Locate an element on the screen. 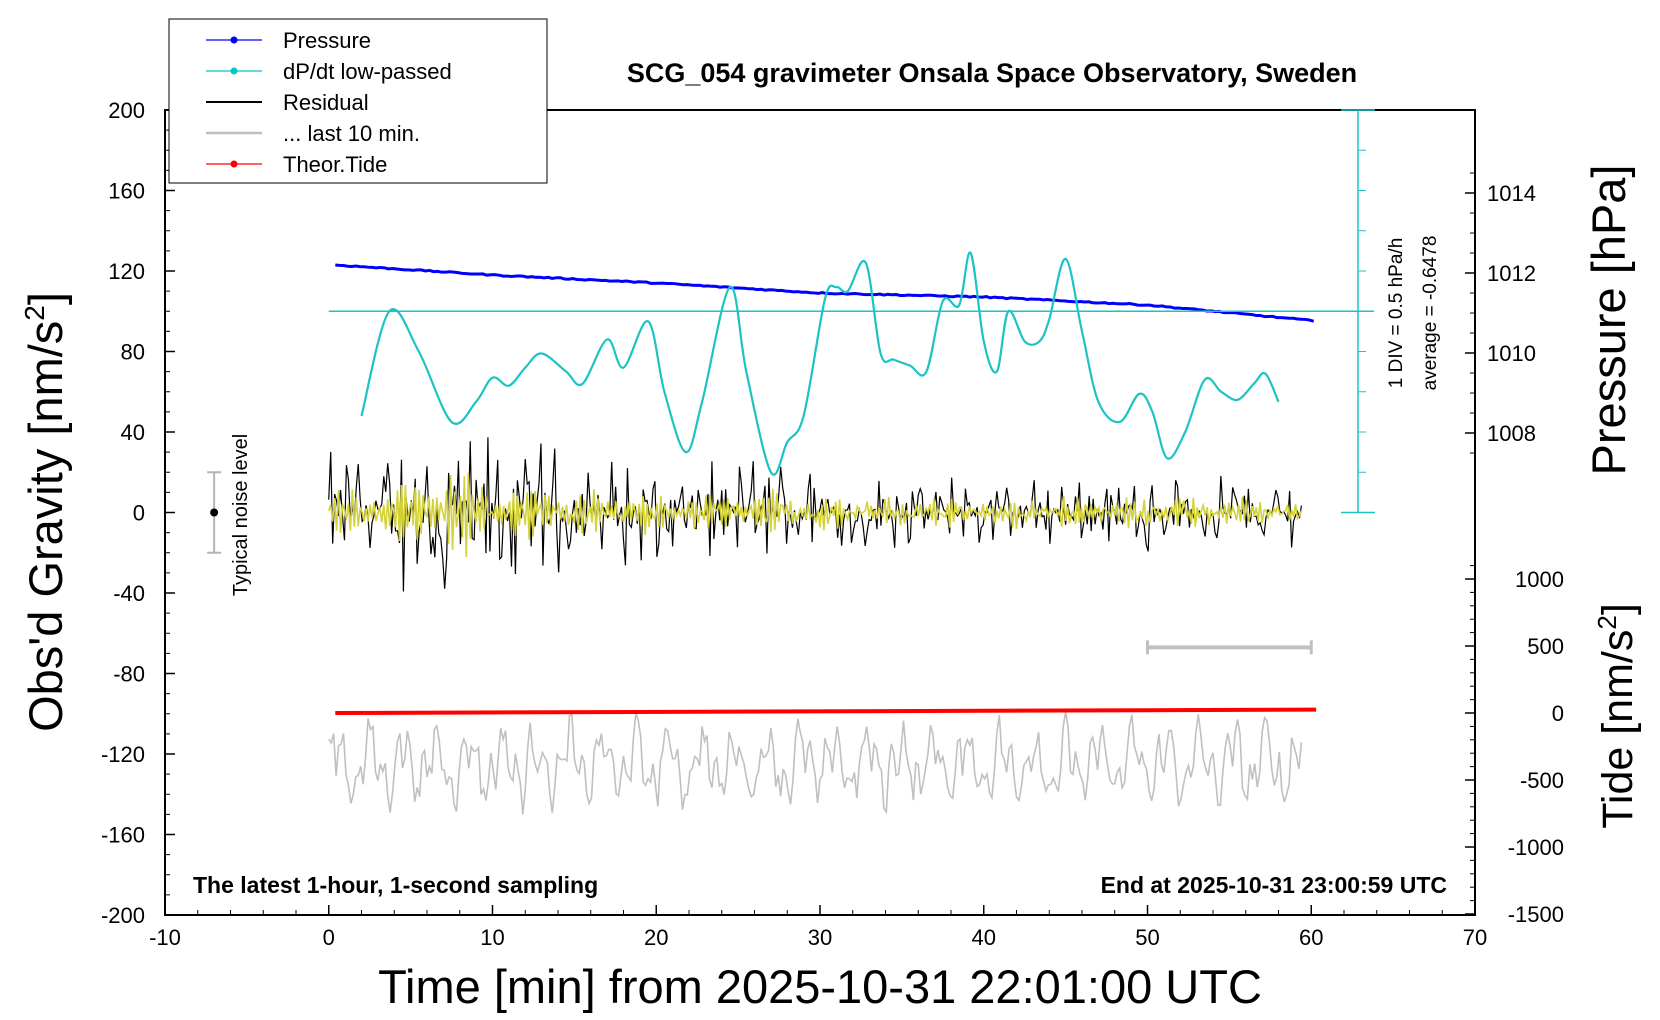 This screenshot has width=1660, height=1020. footer-right-text: End at 2025-10-31 23:00:59 UTC is located at coordinates (1274, 885).